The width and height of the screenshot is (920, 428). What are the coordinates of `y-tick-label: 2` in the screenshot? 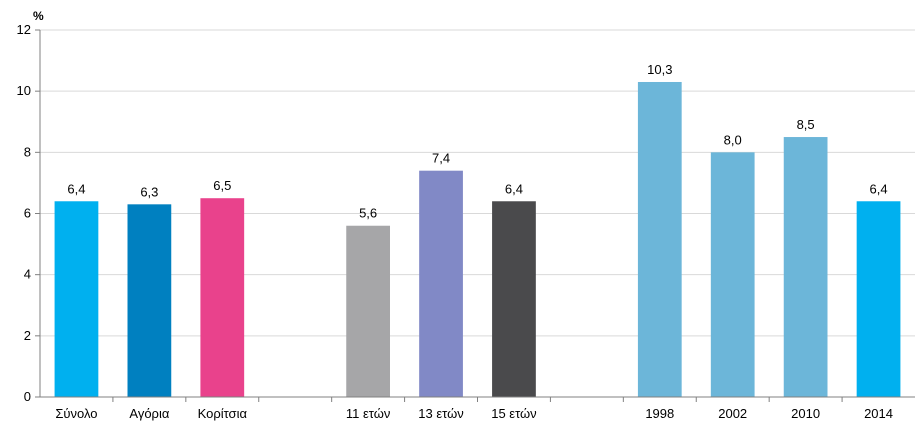 It's located at (27, 335).